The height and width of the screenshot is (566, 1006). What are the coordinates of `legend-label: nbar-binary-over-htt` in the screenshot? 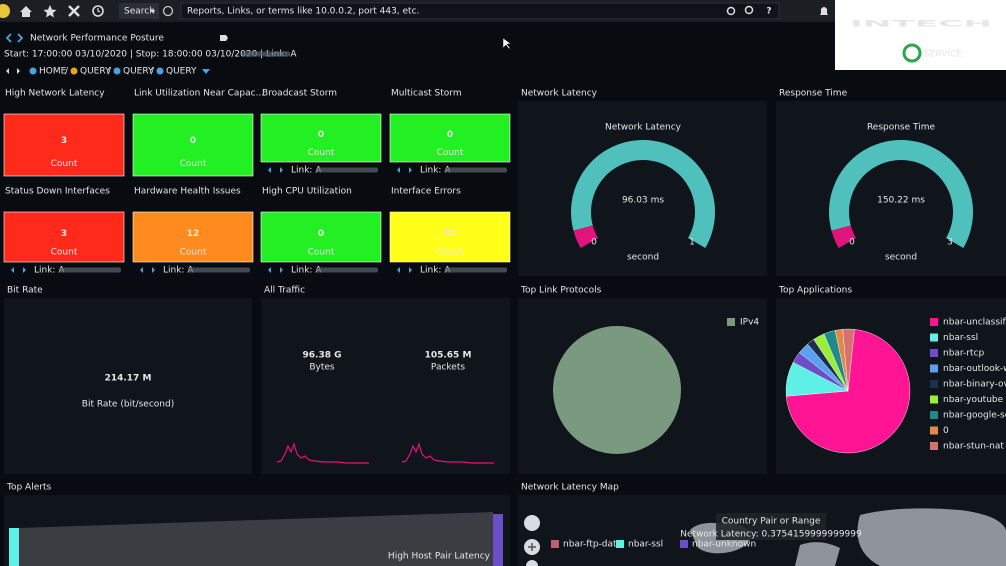 It's located at (974, 385).